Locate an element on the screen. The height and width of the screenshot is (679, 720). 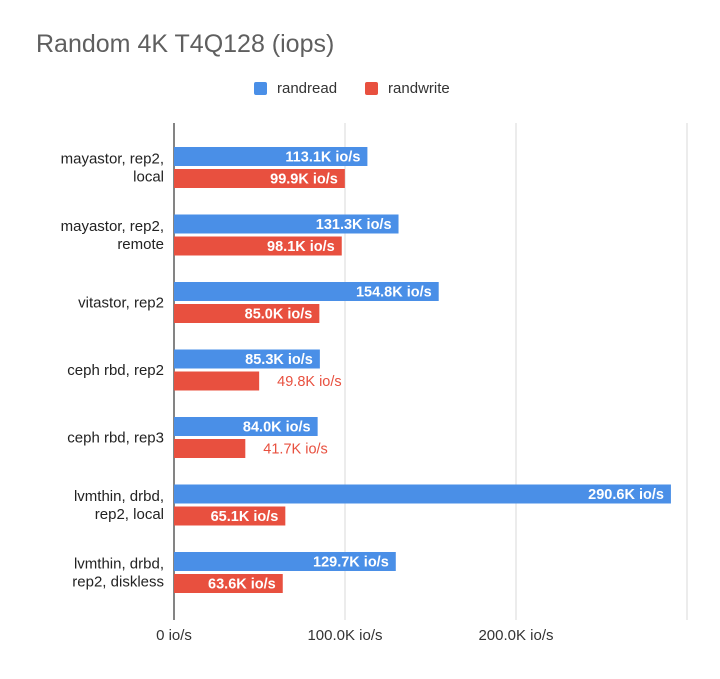
legend-item-randread: randread is located at coordinates (295, 88).